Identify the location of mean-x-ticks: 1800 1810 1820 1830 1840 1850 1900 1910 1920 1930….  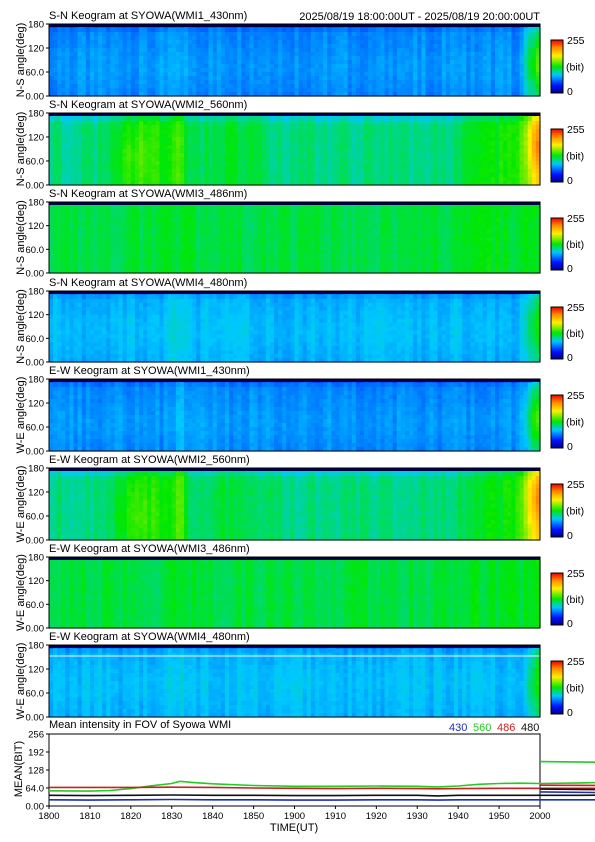
(294, 814).